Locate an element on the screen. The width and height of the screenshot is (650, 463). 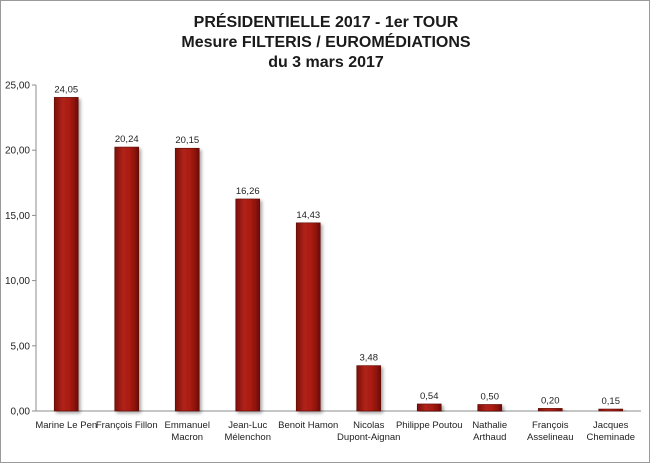
x-category-label: Nicolas is located at coordinates (368, 425).